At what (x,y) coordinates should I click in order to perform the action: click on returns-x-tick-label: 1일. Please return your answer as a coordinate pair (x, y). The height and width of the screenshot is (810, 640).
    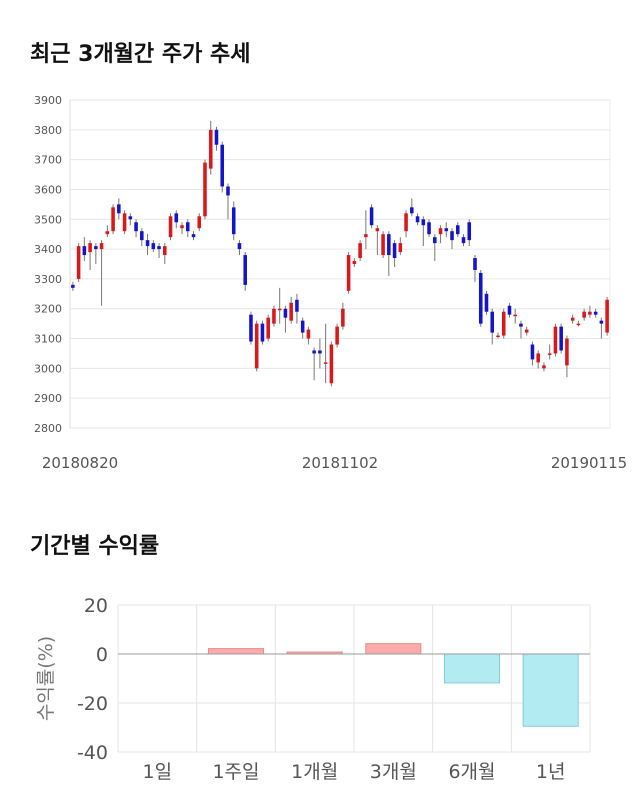
    Looking at the image, I should click on (158, 772).